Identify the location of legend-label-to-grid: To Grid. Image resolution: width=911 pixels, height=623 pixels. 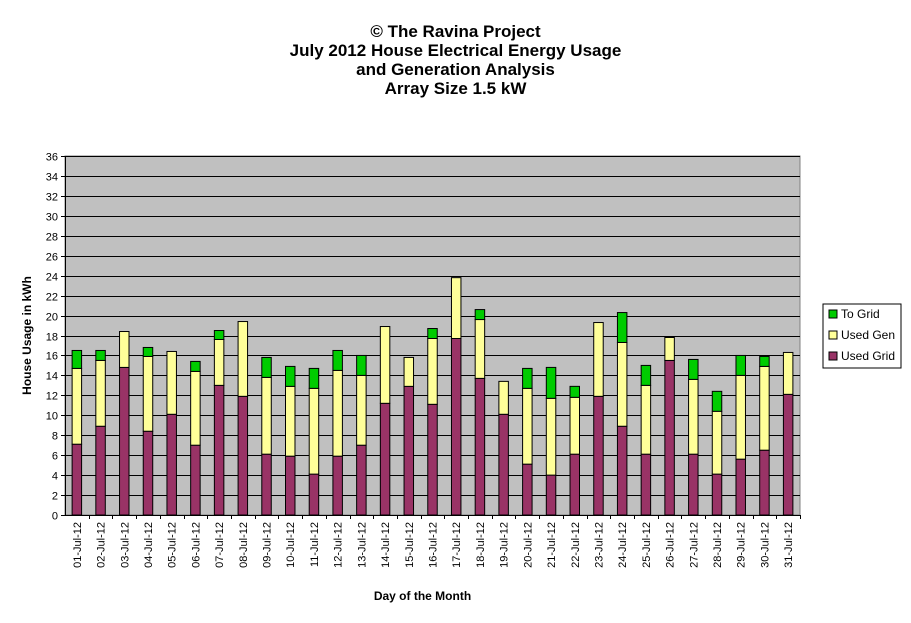
(860, 314).